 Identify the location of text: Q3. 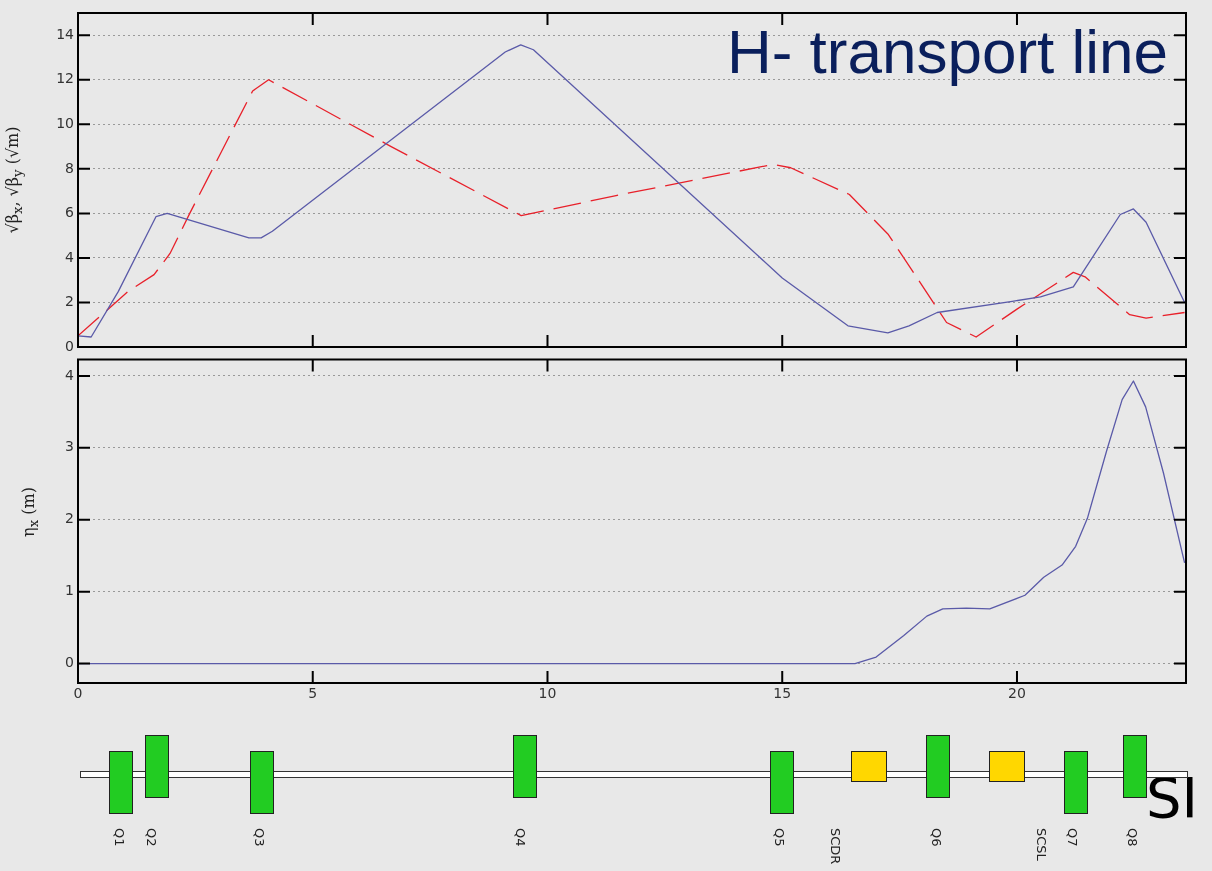
(259, 837).